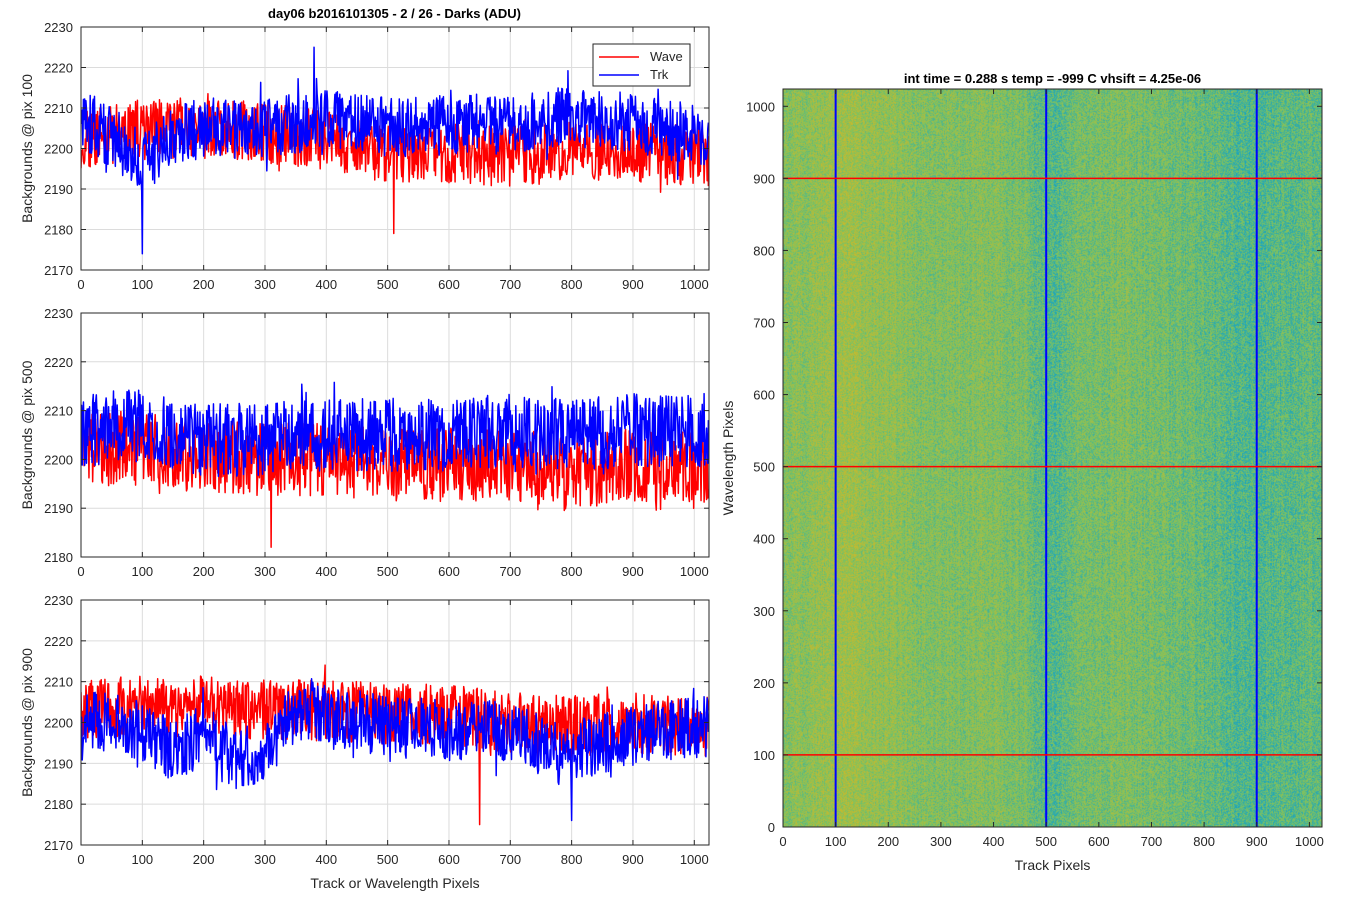  What do you see at coordinates (388, 284) in the screenshot?
I see `xtick-label-pix100-500: 500` at bounding box center [388, 284].